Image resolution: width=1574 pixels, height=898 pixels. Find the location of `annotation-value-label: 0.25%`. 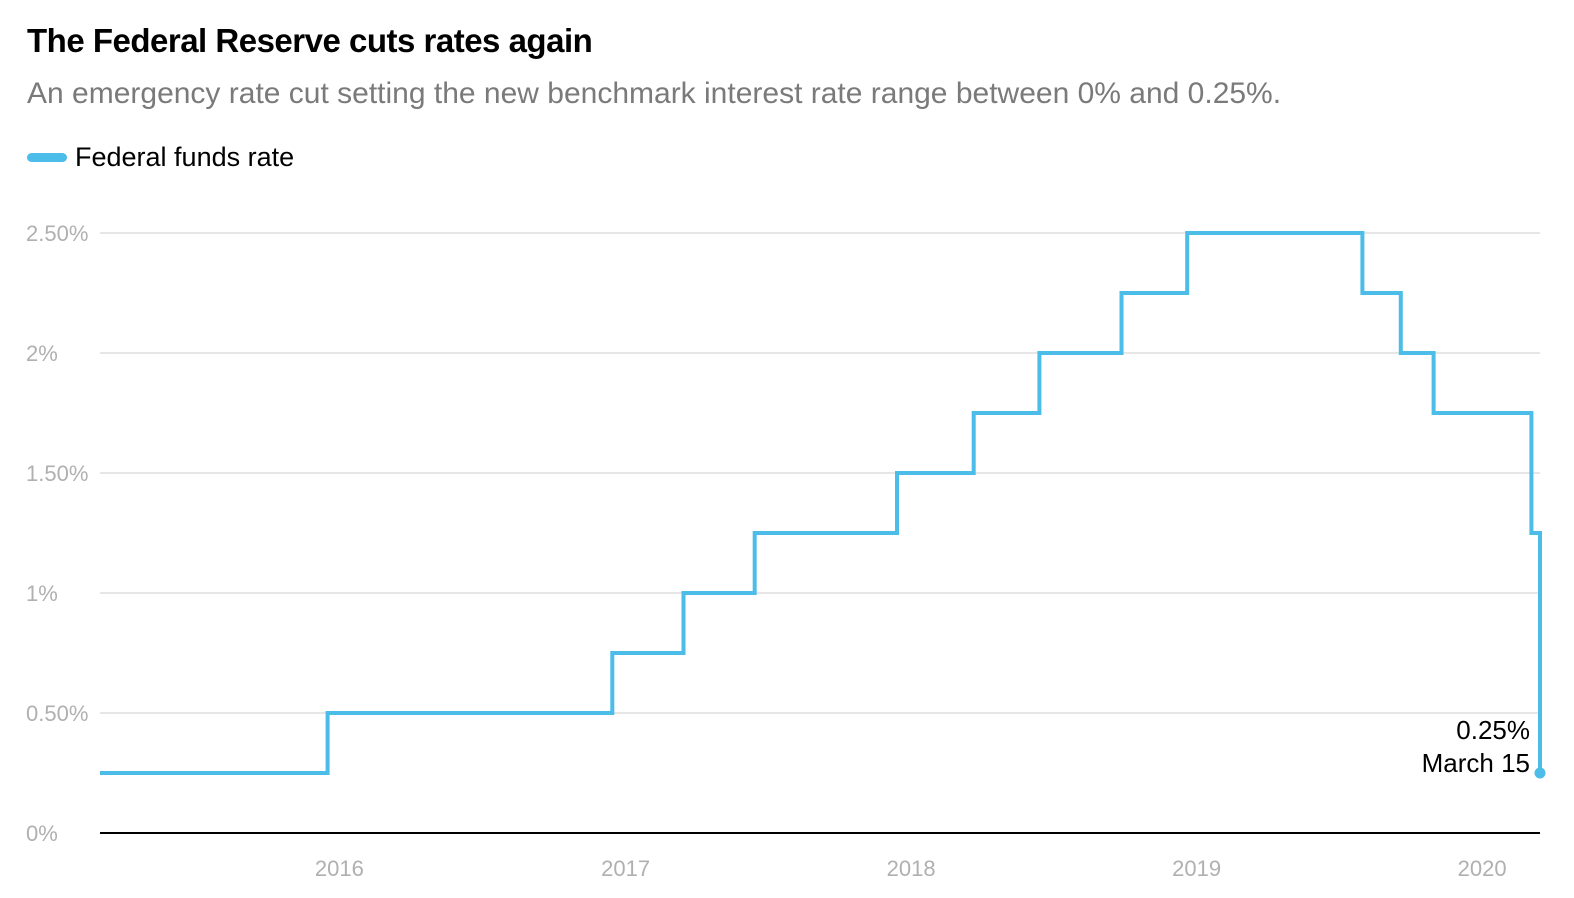

annotation-value-label: 0.25% is located at coordinates (1493, 730).